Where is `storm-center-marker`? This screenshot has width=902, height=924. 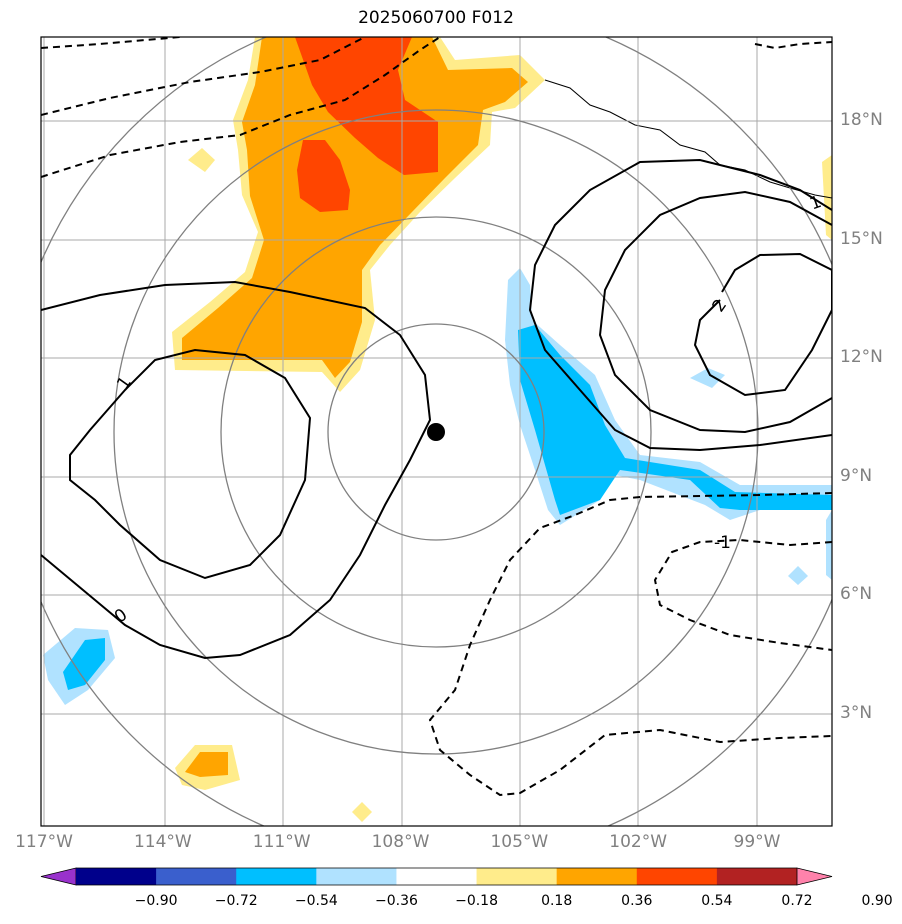
storm-center-marker is located at coordinates (436, 432).